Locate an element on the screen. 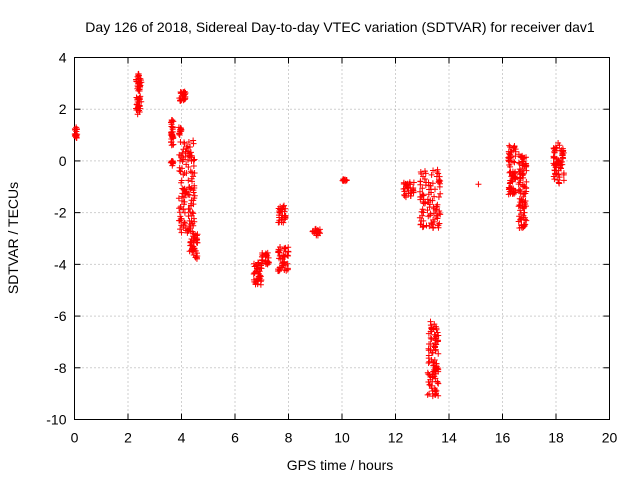  y-tick-label: -10 is located at coordinates (56, 420).